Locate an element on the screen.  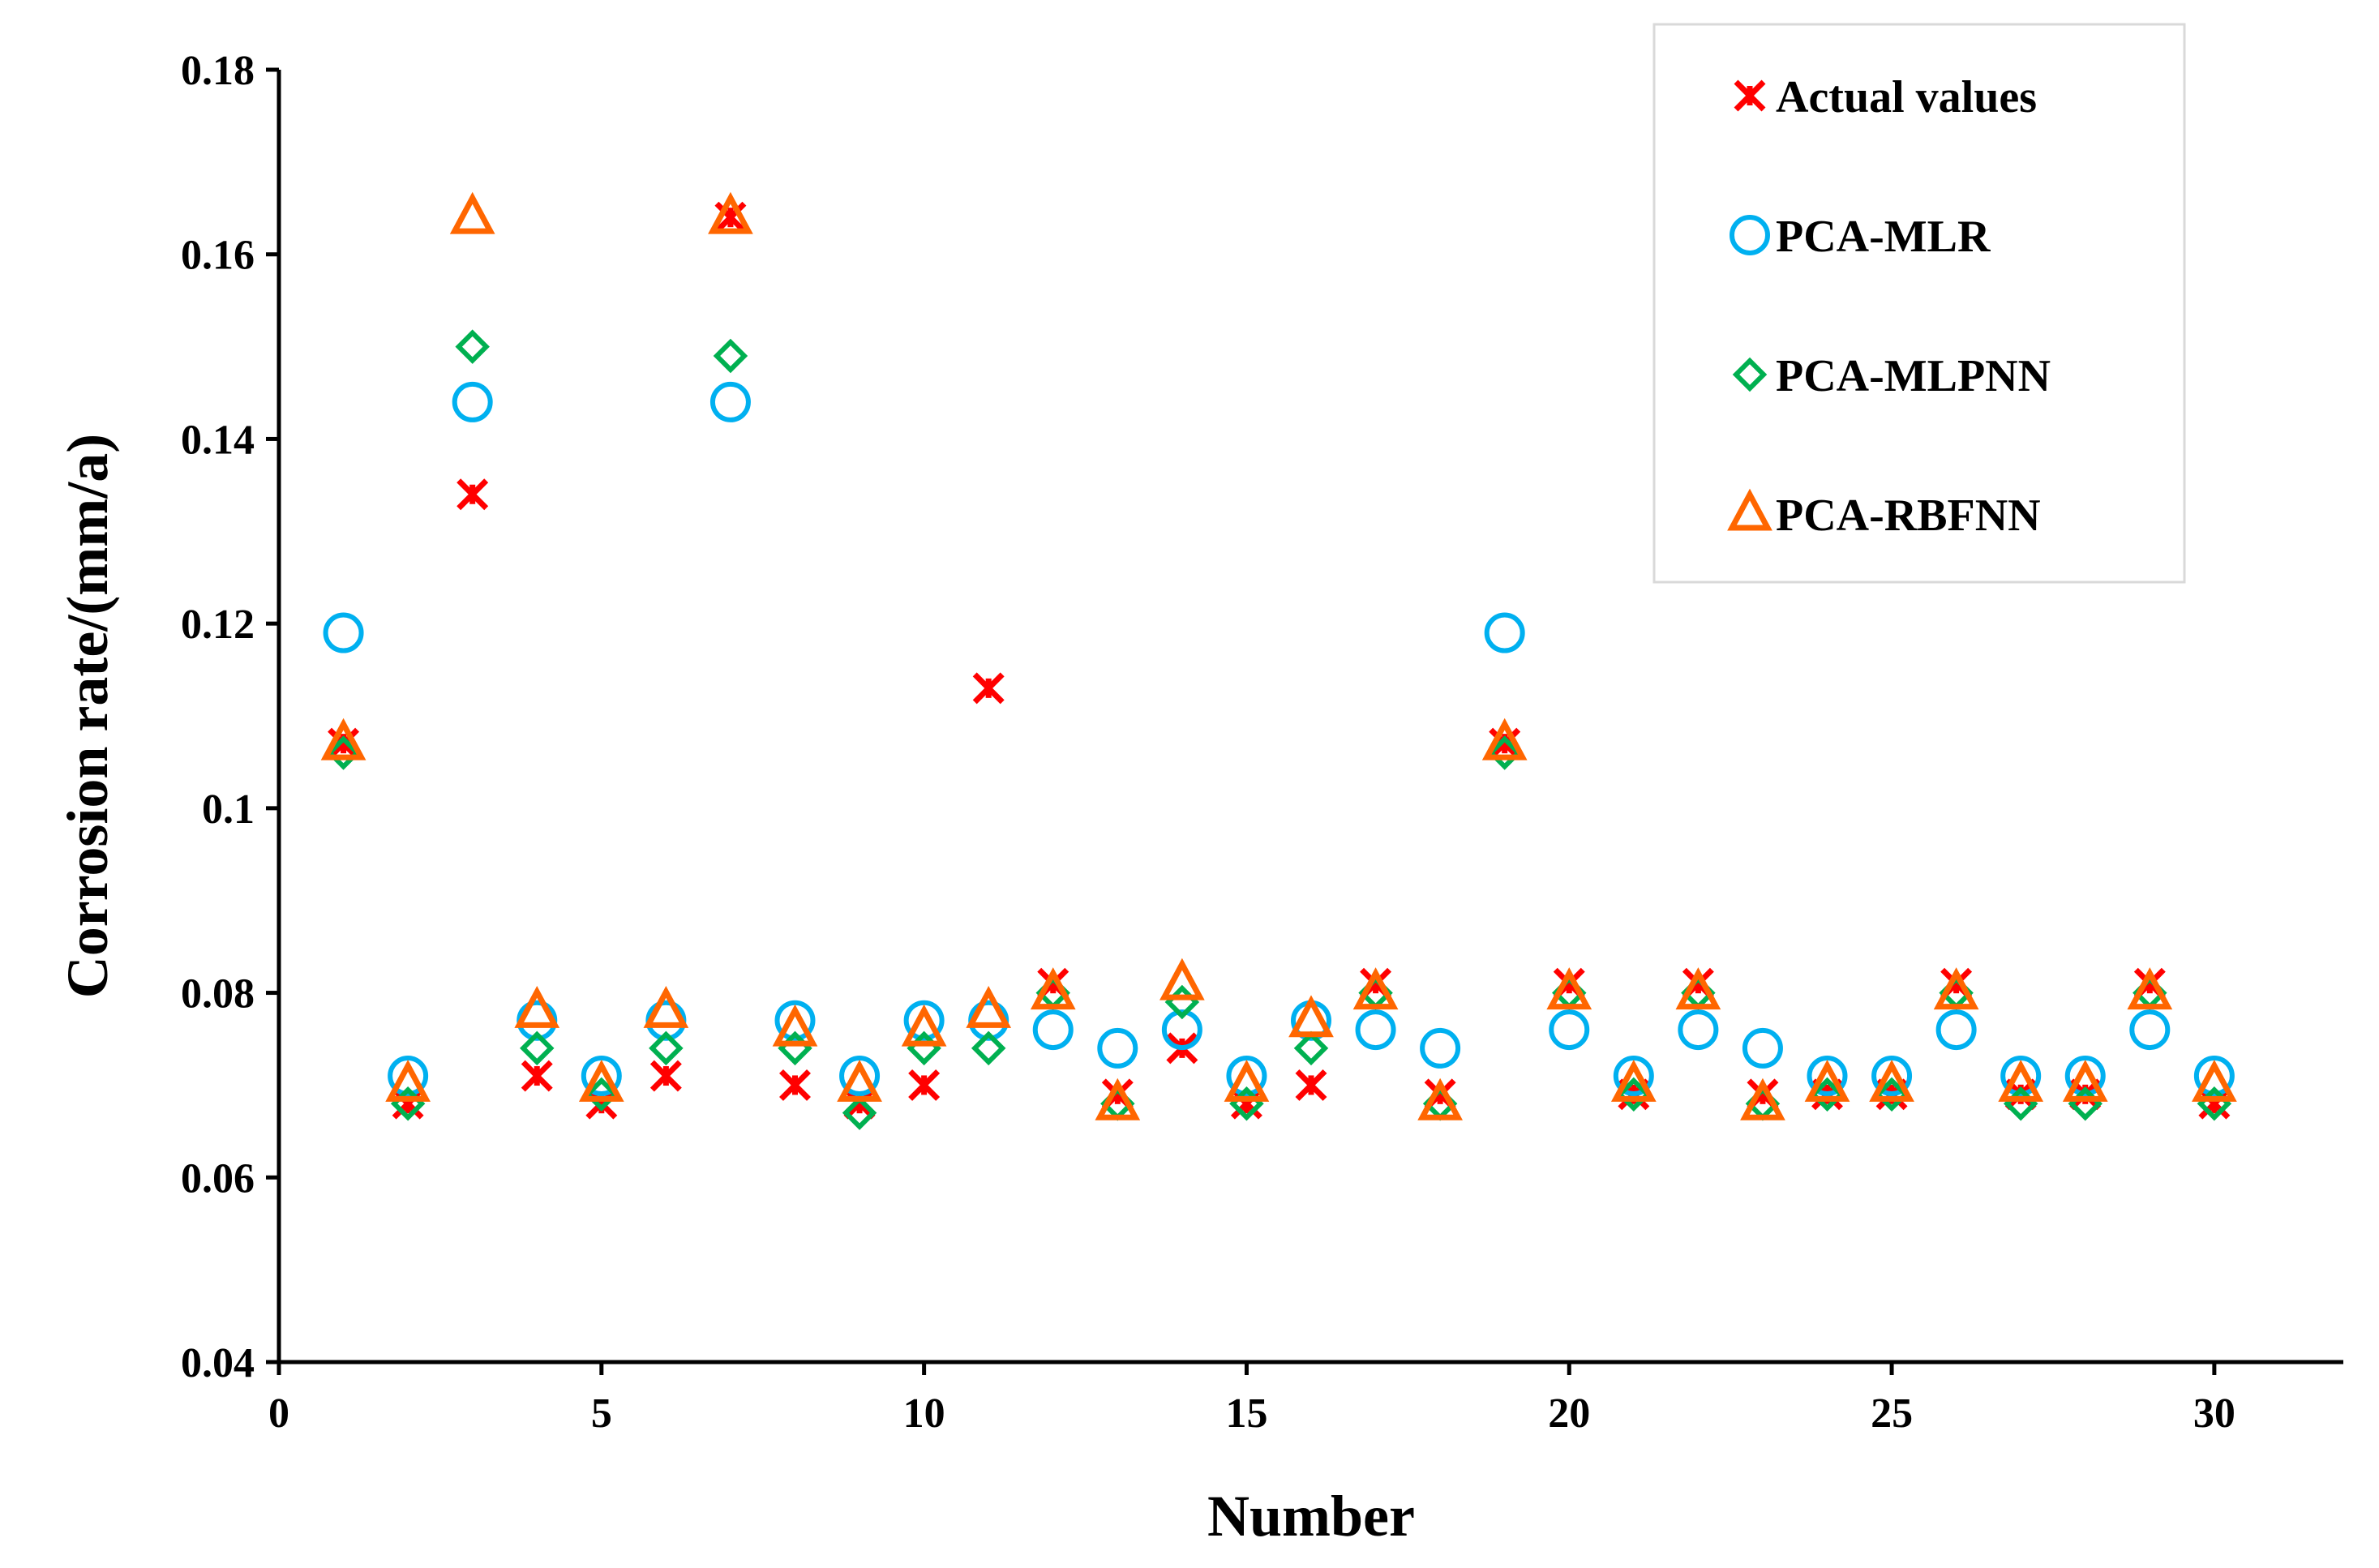
x-axis-title: Number is located at coordinates (1311, 1516).